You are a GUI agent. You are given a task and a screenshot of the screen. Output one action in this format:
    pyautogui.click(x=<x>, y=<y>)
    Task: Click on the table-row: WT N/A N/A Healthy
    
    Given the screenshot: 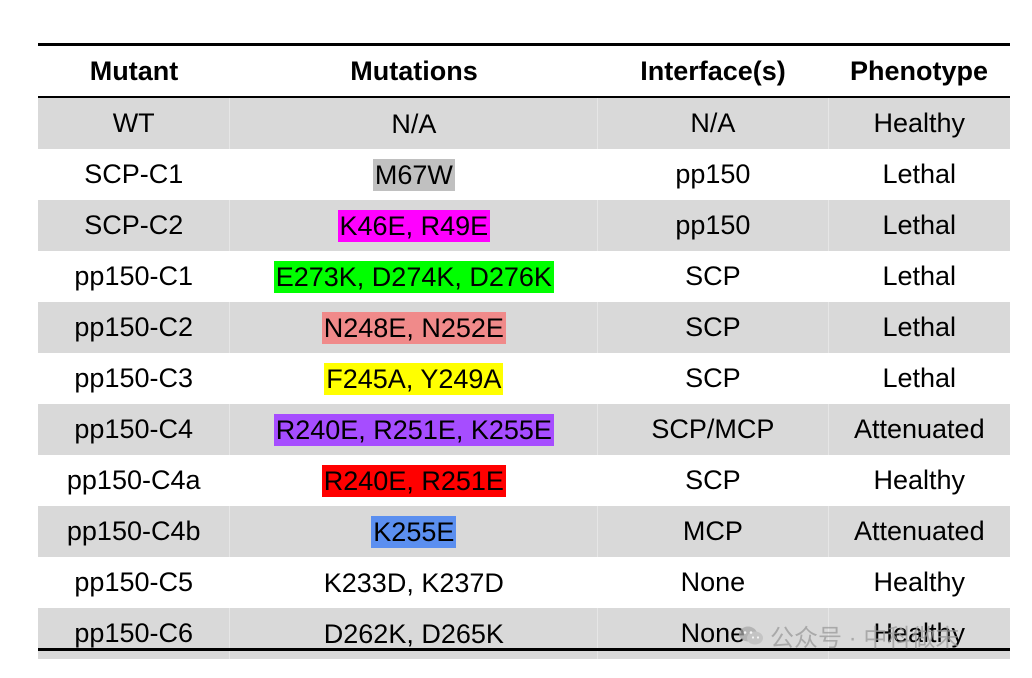 What is the action you would take?
    pyautogui.click(x=524, y=123)
    